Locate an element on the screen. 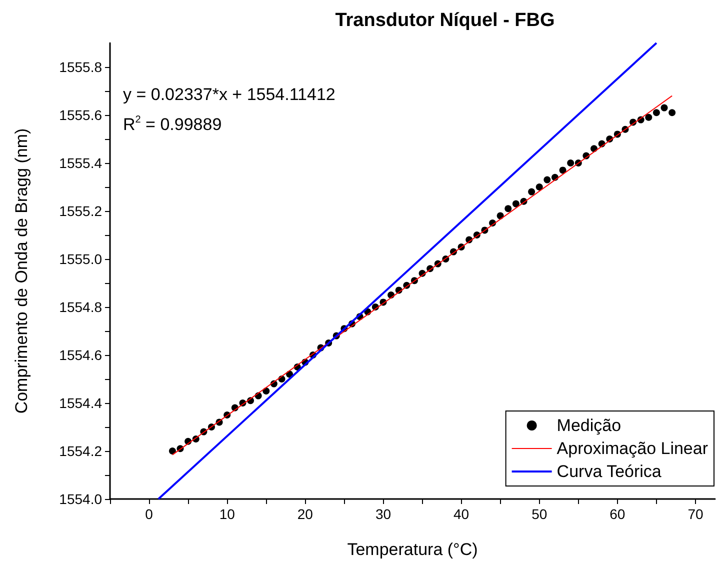 This screenshot has height=570, width=717. y-axis-title: Comprimento de Onda de Bragg (nm) is located at coordinates (21, 271).